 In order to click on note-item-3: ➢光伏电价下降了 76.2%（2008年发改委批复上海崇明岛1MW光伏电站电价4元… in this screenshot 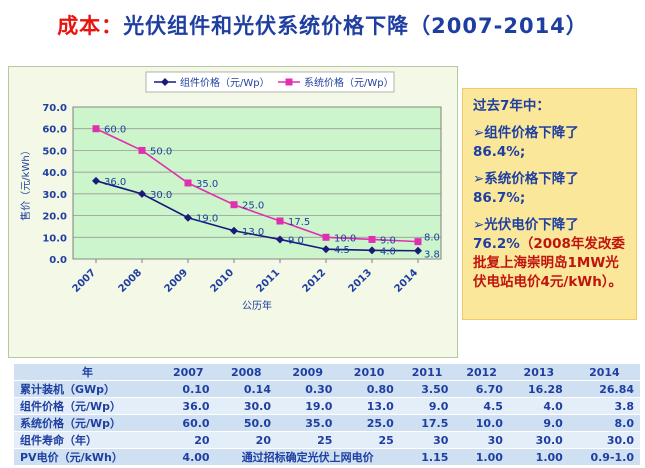, I will do `click(549, 253)`.